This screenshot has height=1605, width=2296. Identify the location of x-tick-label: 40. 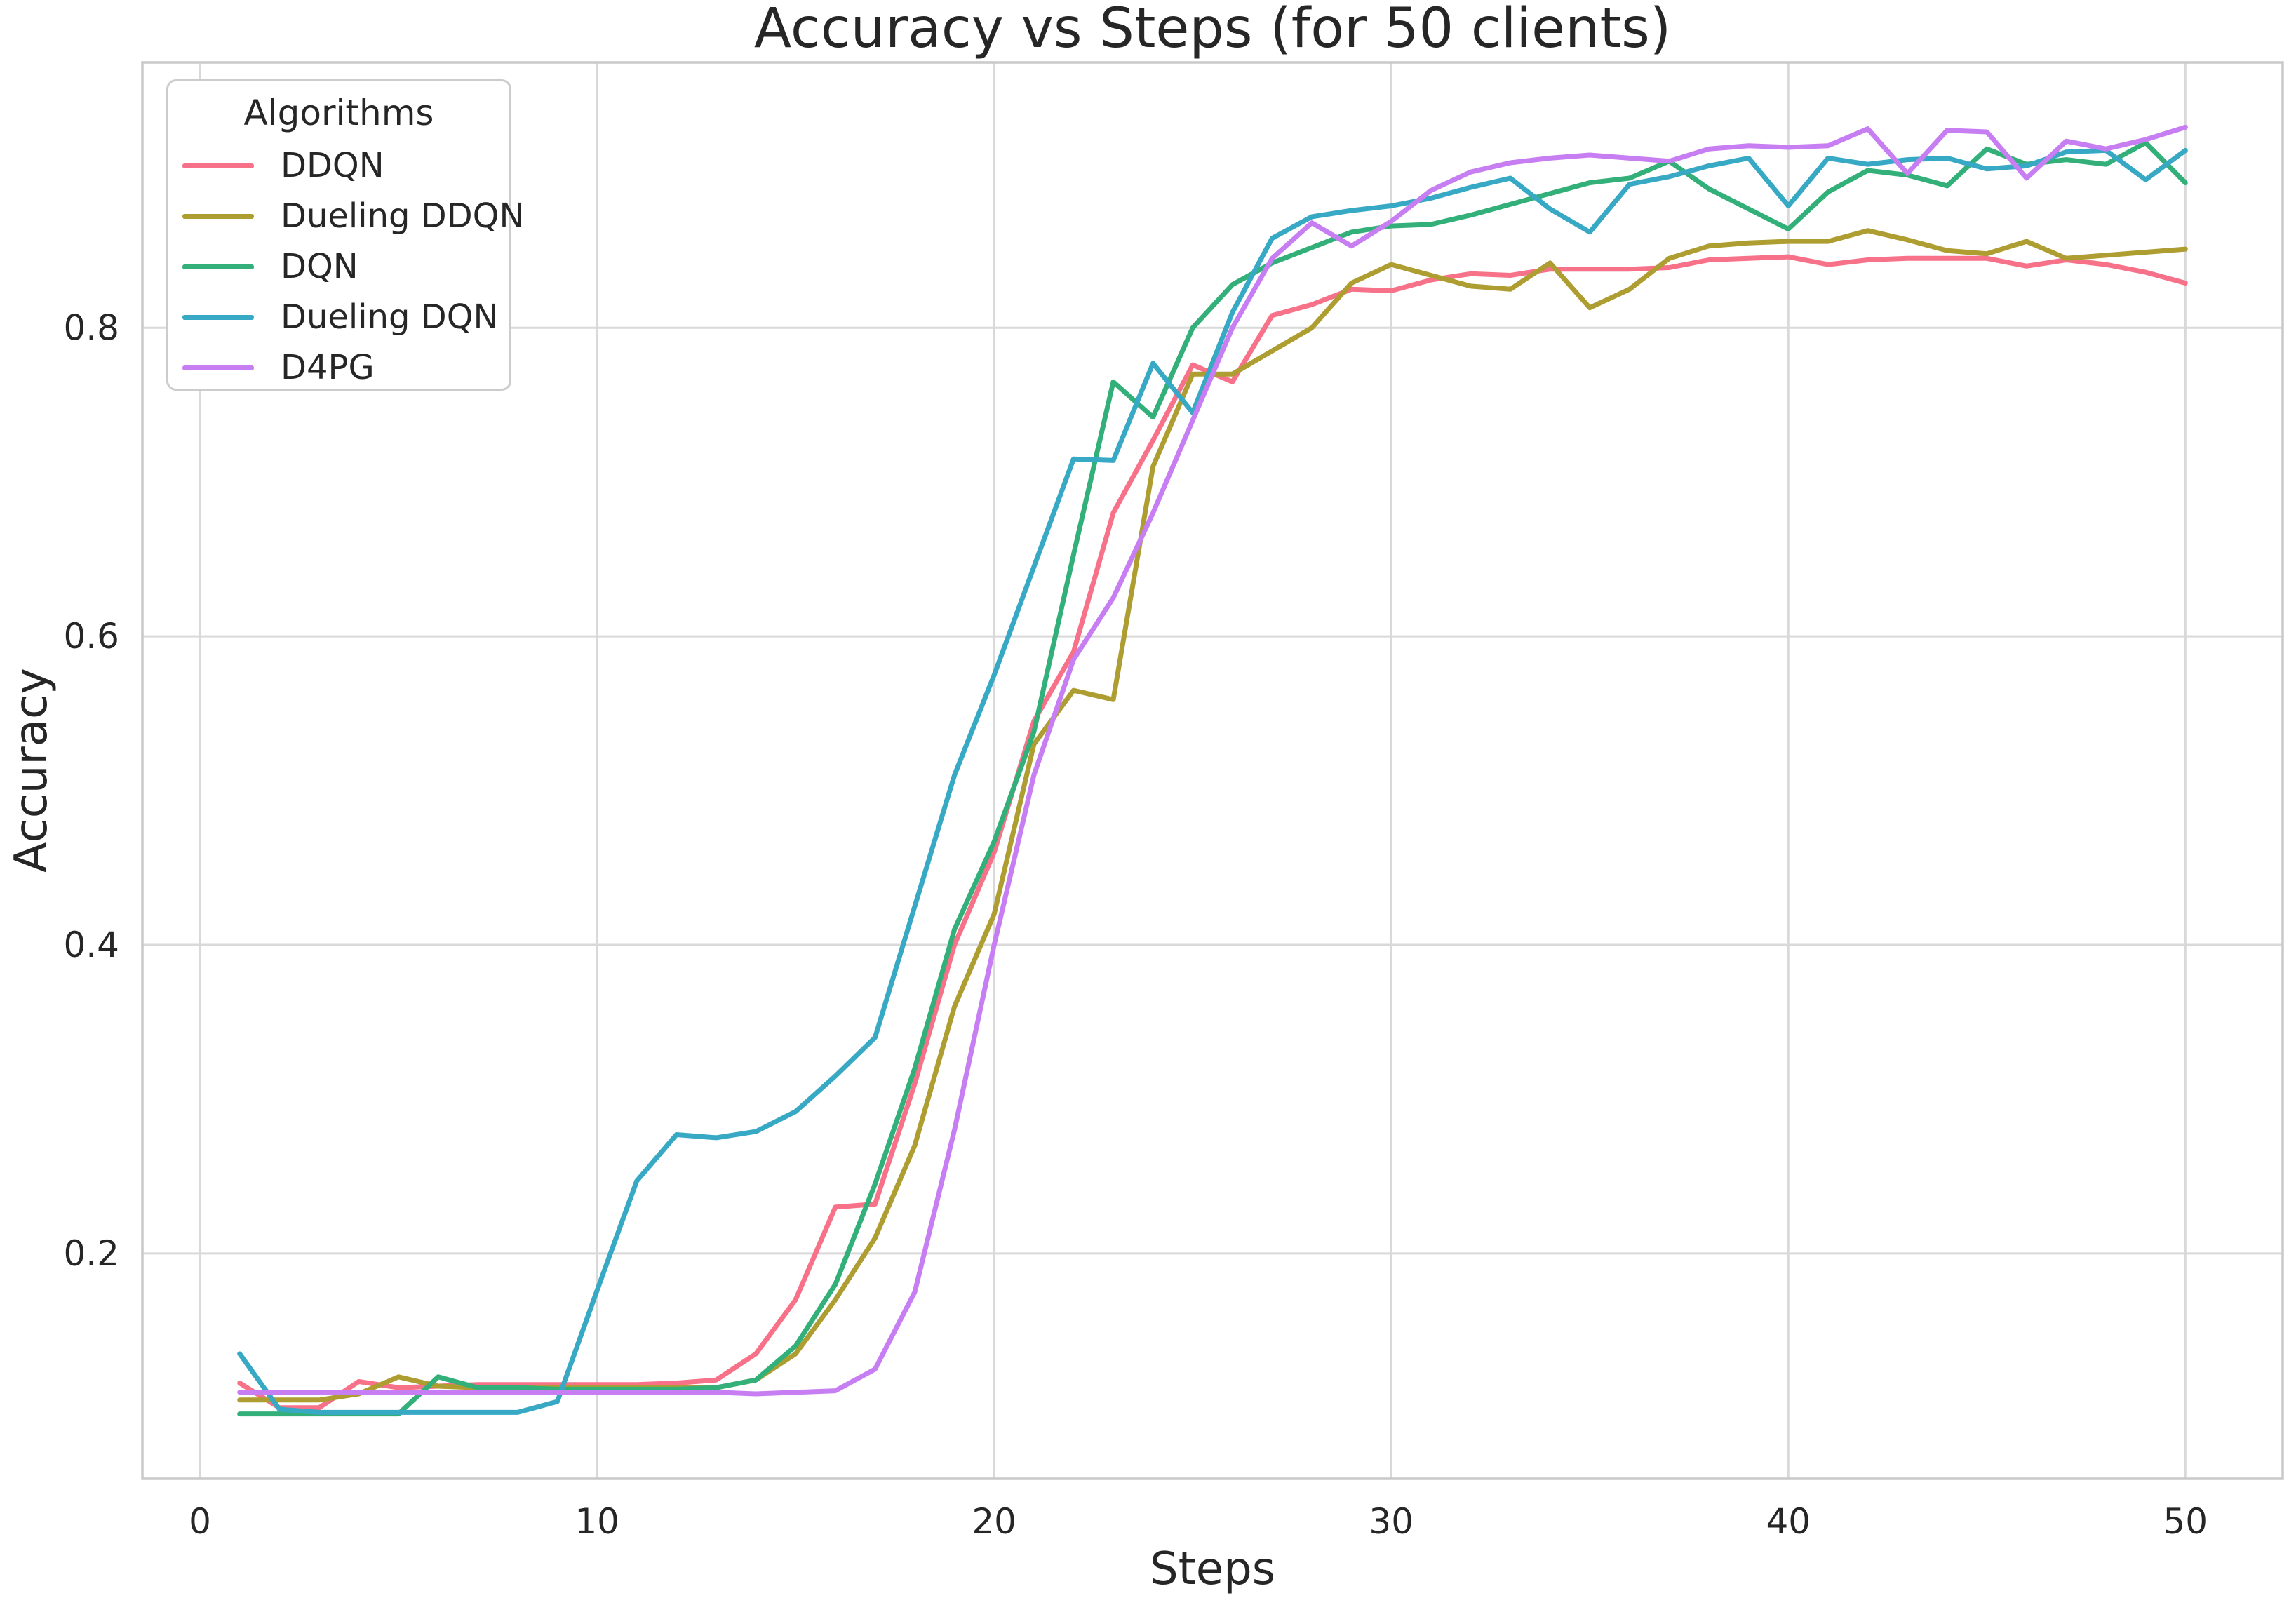
(1788, 1521).